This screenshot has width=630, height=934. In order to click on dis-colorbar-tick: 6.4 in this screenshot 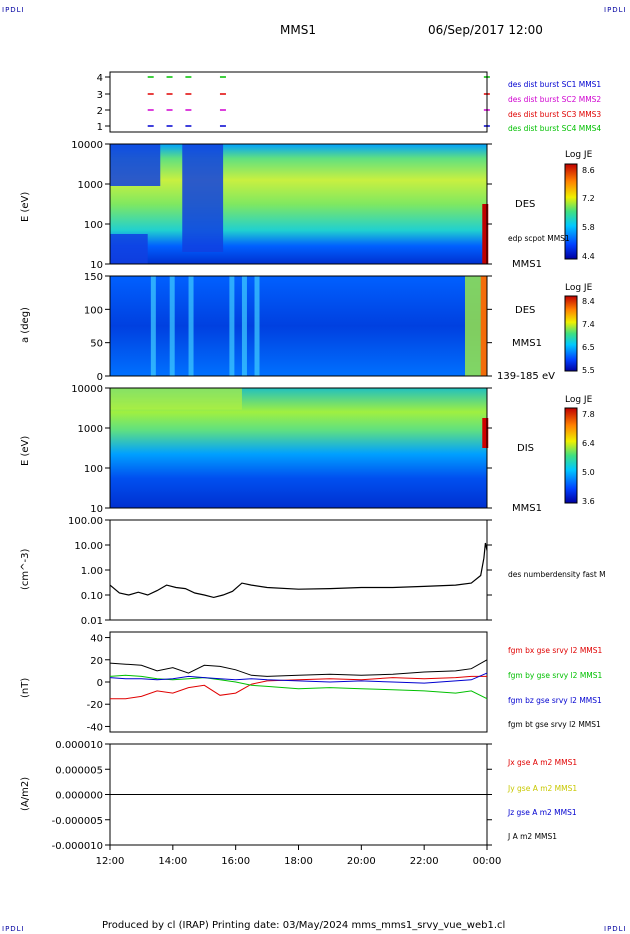, I will do `click(588, 443)`.